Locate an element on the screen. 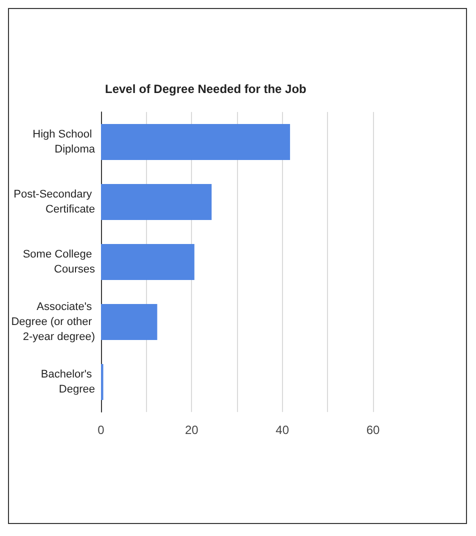  y-tick-label: High School Diploma is located at coordinates (64, 142).